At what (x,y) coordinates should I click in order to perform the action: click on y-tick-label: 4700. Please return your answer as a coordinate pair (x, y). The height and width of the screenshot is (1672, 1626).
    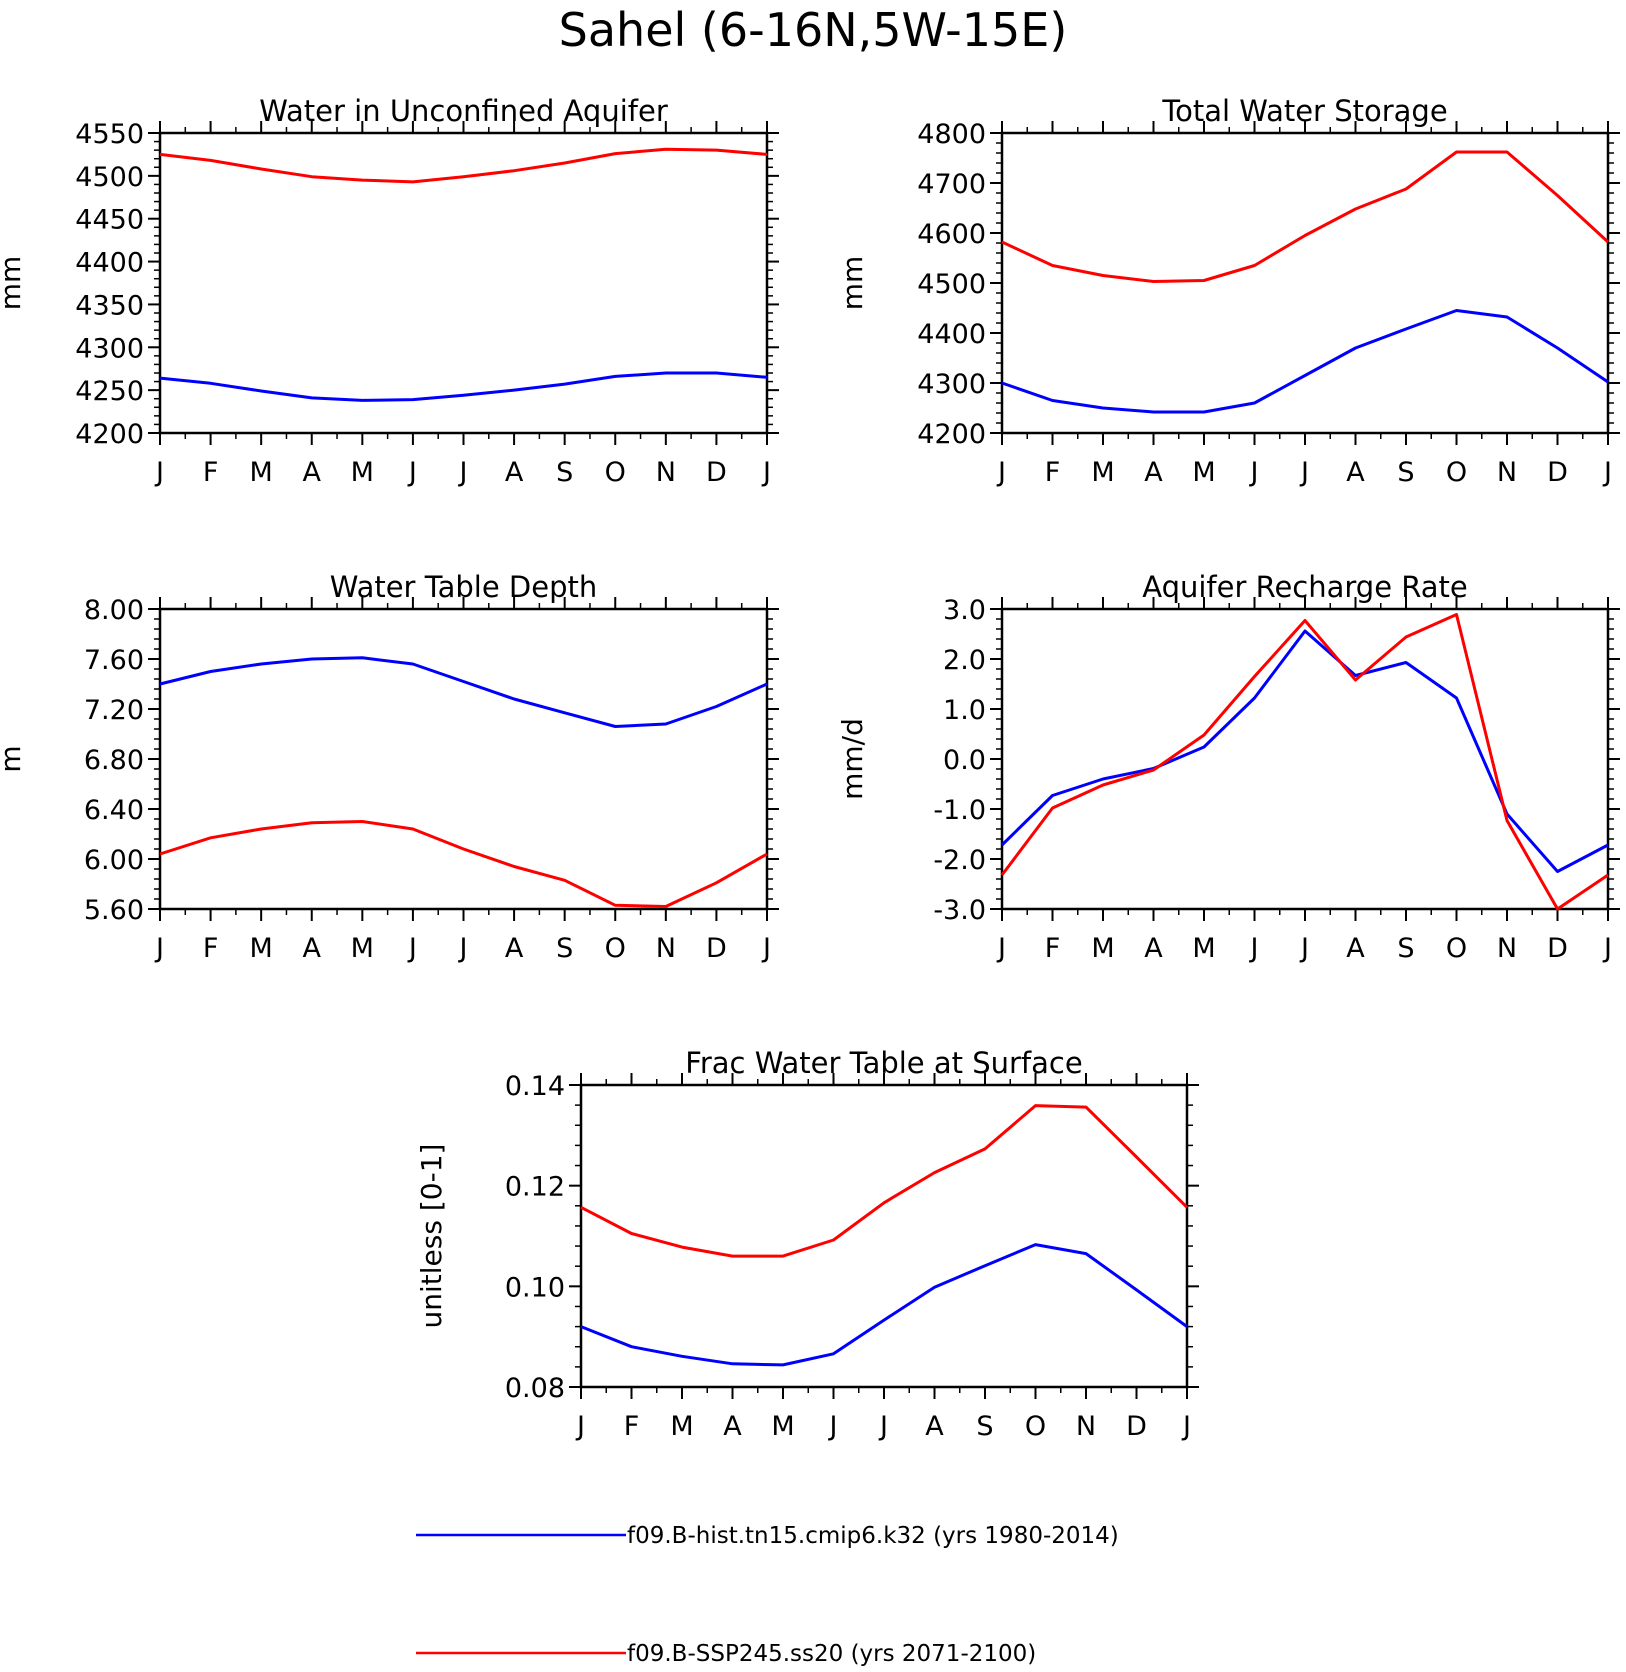
    Looking at the image, I should click on (951, 184).